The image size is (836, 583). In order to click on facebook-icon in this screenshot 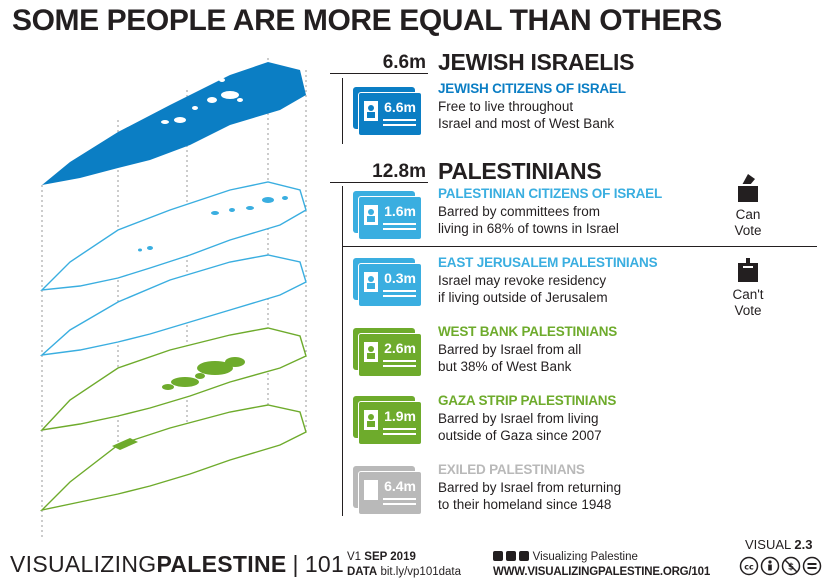, I will do `click(524, 556)`.